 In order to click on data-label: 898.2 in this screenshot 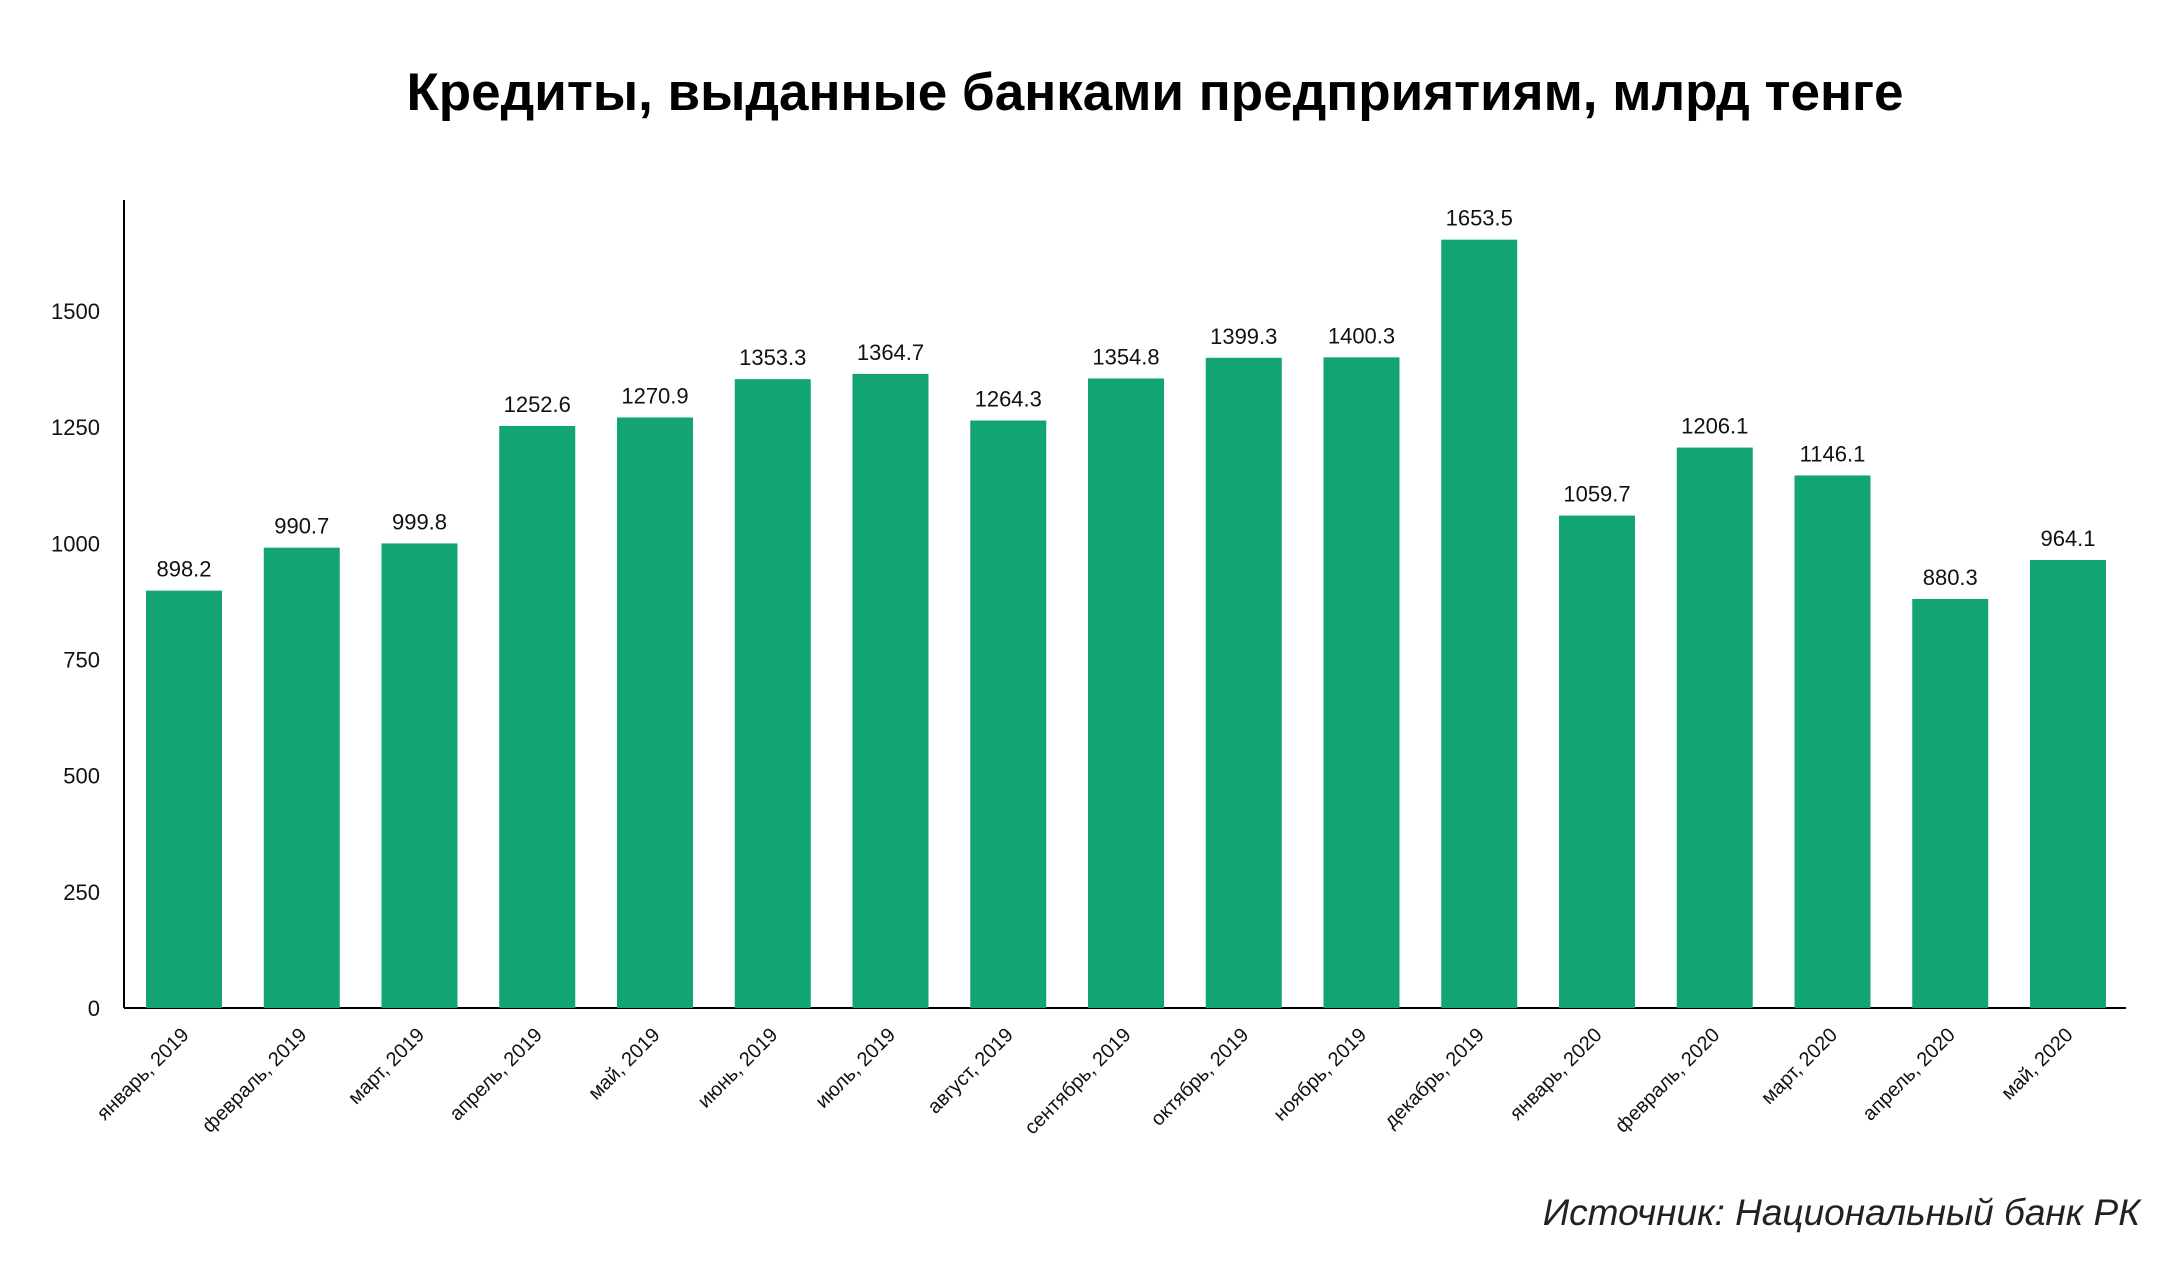, I will do `click(183, 569)`.